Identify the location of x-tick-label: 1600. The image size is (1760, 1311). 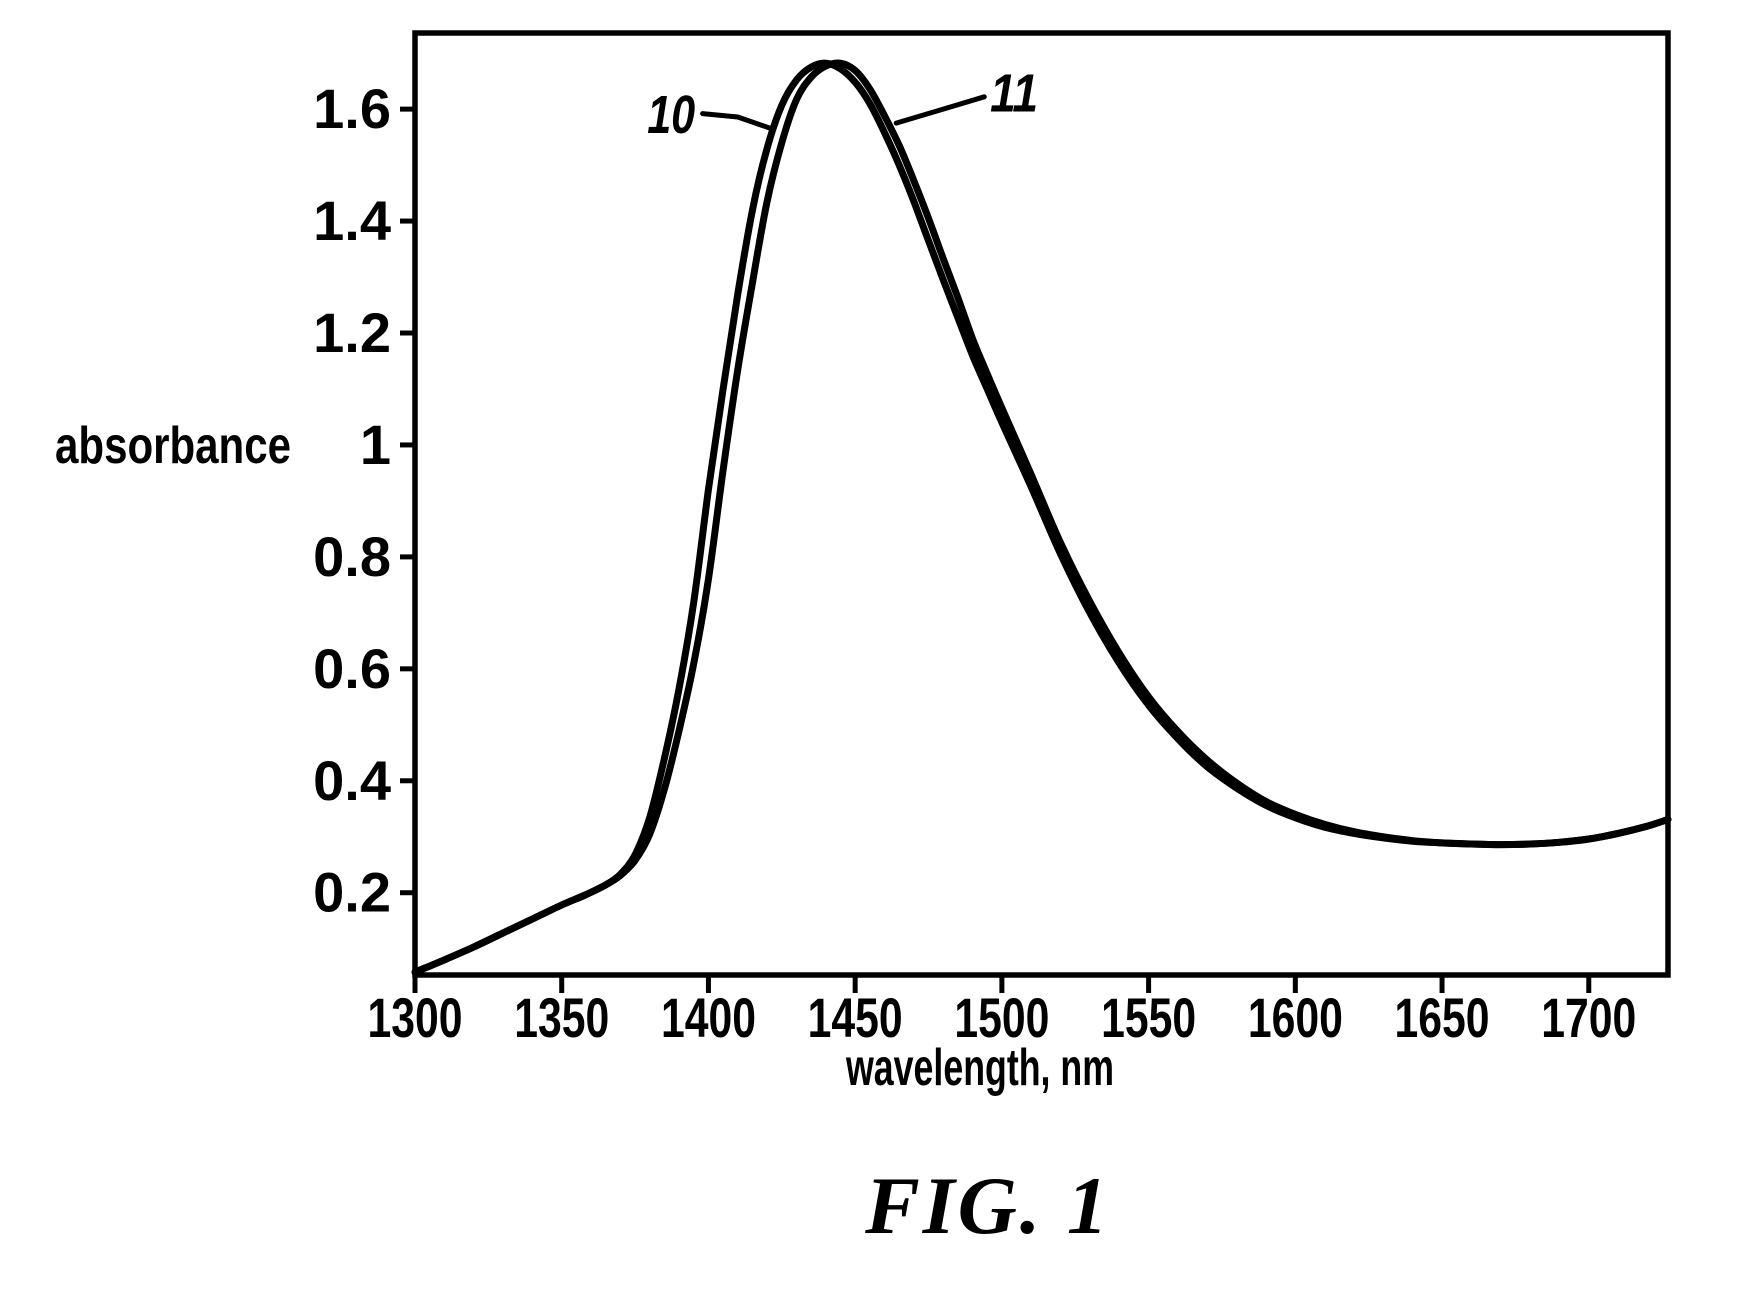
(1295, 1017).